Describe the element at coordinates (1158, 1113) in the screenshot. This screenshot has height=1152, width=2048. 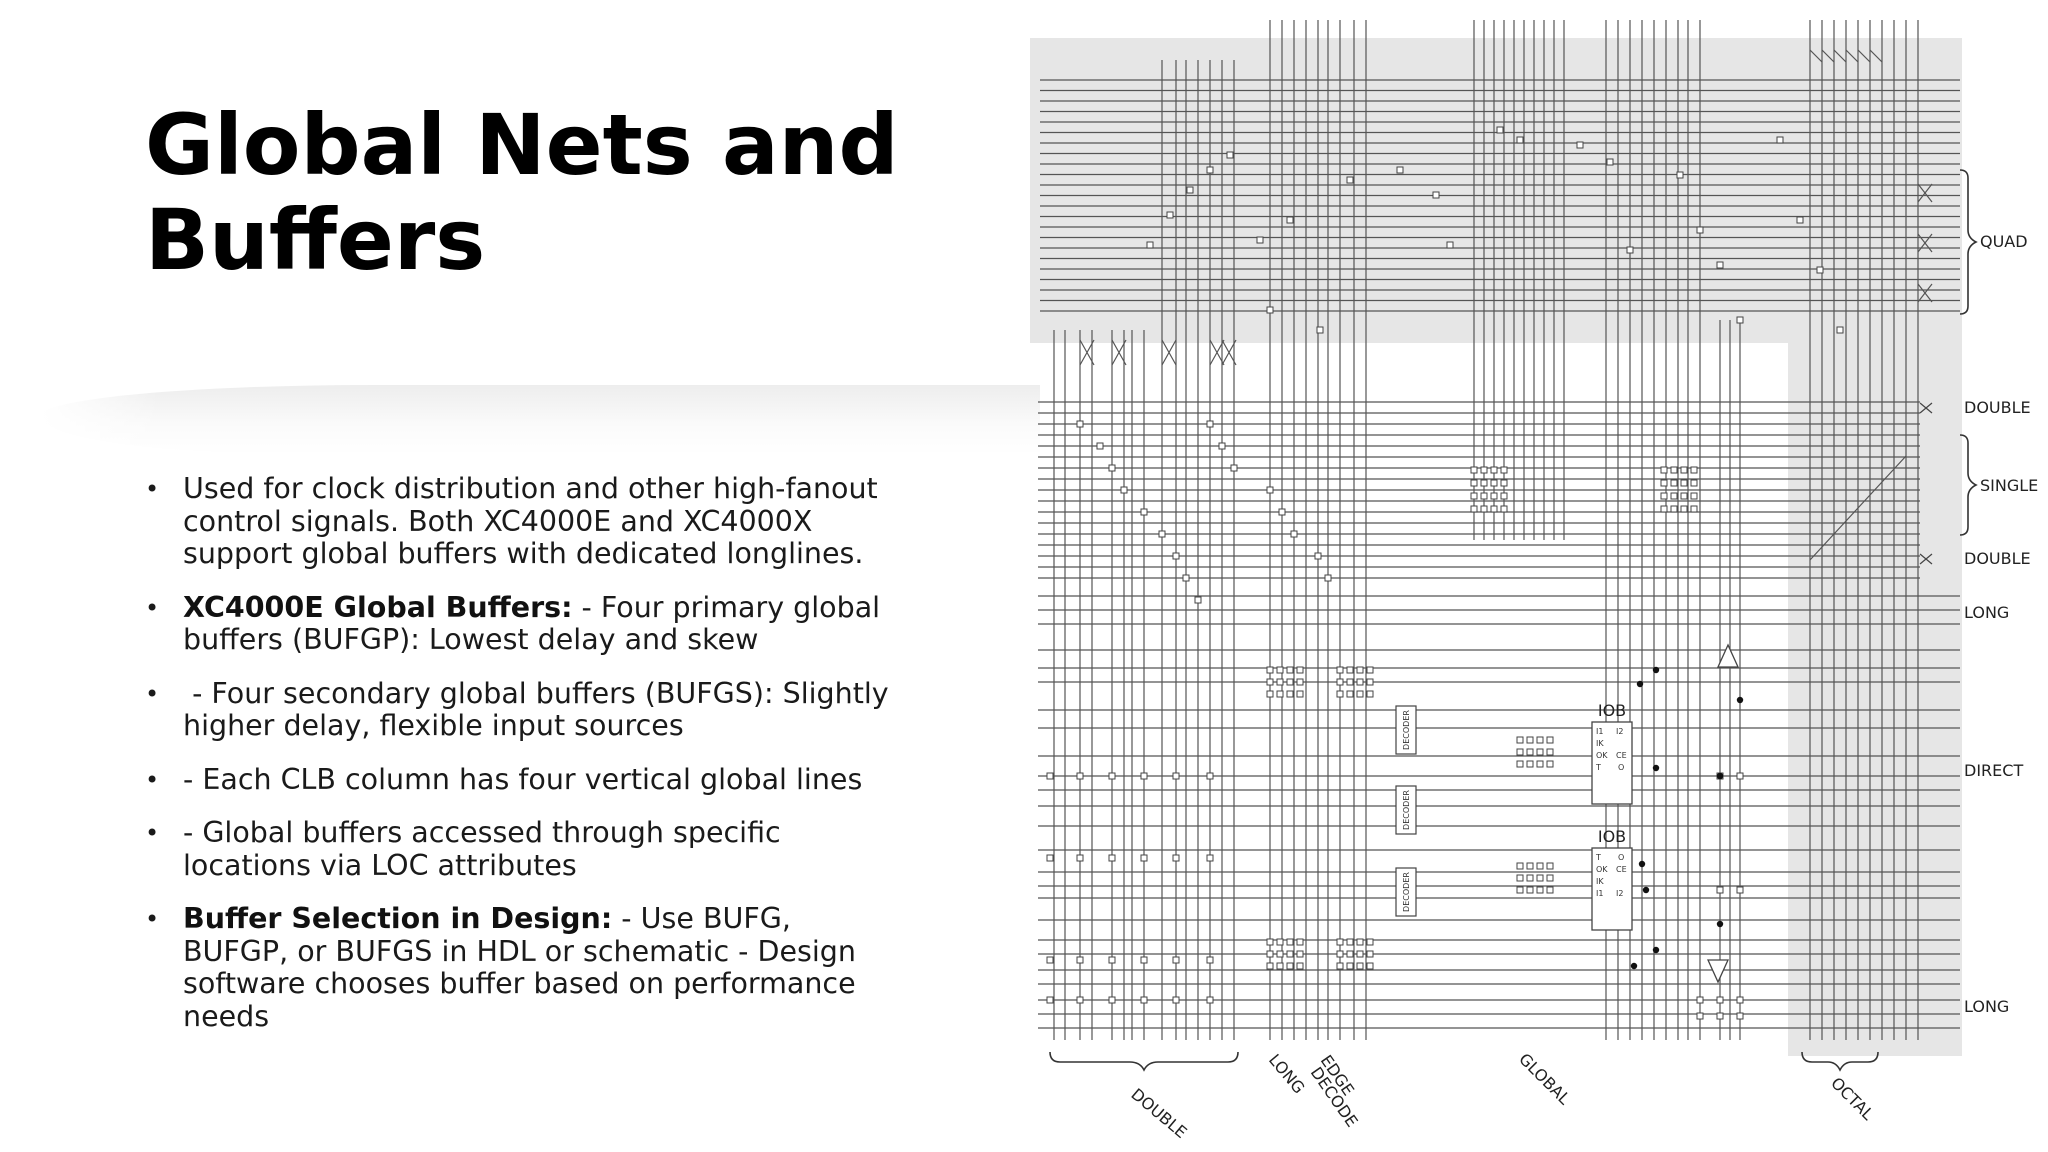
I see `label-double-bottom-axis: DOUBLE` at that location.